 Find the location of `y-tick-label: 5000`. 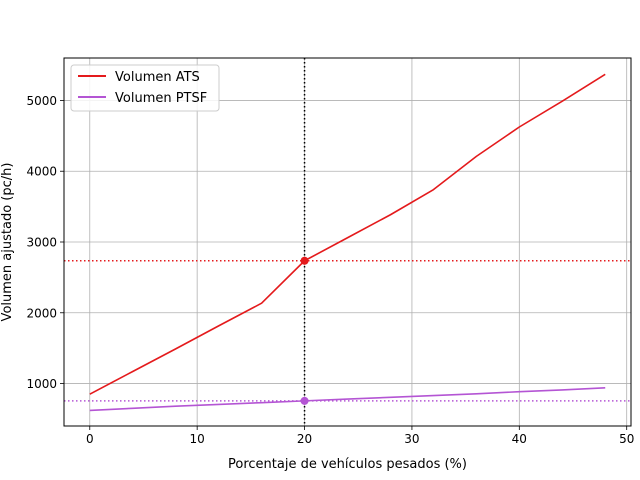

y-tick-label: 5000 is located at coordinates (41, 101).